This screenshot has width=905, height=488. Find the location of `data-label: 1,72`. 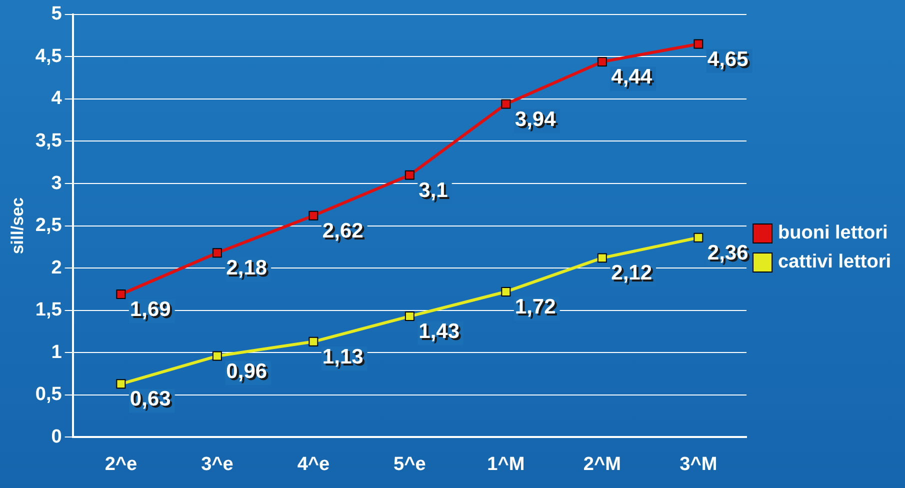

data-label: 1,72 is located at coordinates (535, 307).